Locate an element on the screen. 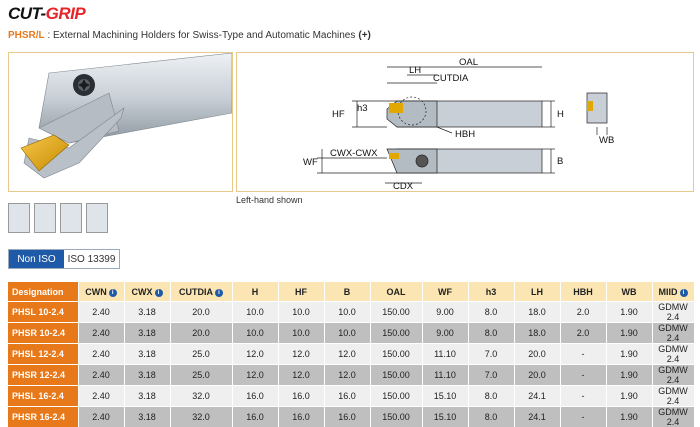 The width and height of the screenshot is (700, 427). designation-cell: PHSL 16-2.4 is located at coordinates (43, 396).